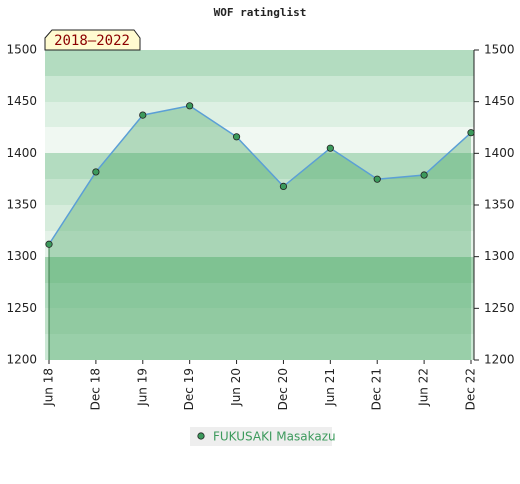 This screenshot has width=520, height=484. I want to click on y-tick-label: 1350, so click(21, 205).